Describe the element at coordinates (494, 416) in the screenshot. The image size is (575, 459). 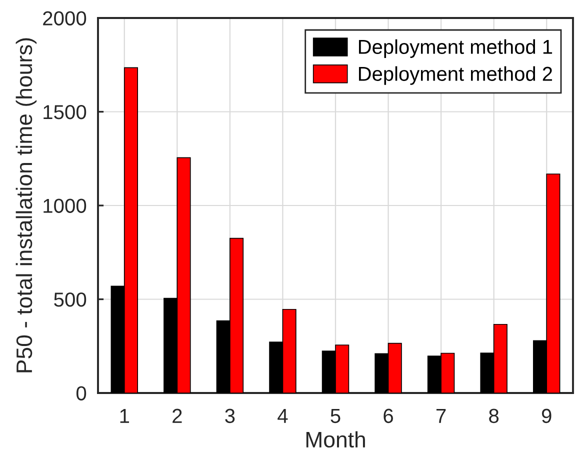
I see `x-tick-label: 8` at that location.